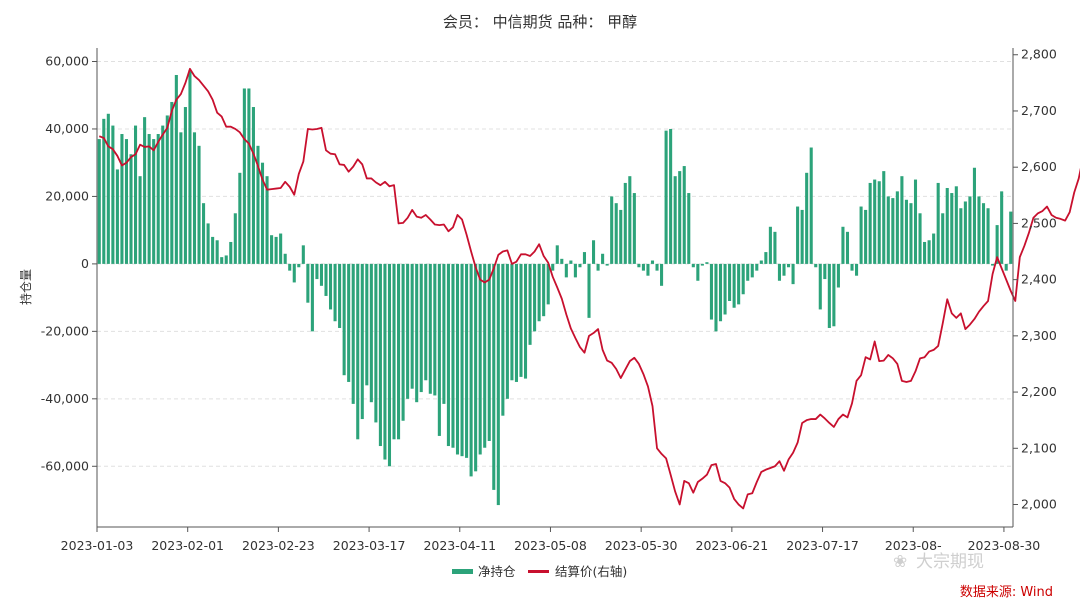  Describe the element at coordinates (732, 545) in the screenshot. I see `x-tick-label: 2023-06-21` at that location.